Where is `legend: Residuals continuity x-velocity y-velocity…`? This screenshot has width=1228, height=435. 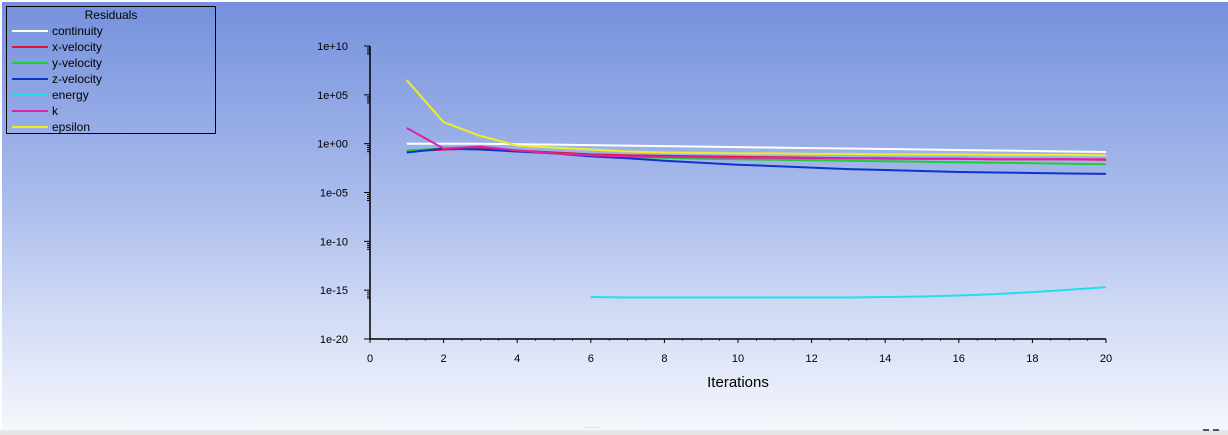 legend: Residuals continuity x-velocity y-velocity… is located at coordinates (111, 70).